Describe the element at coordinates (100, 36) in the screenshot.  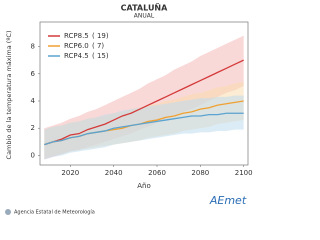
I see `legend-count: ( 19)` at that location.